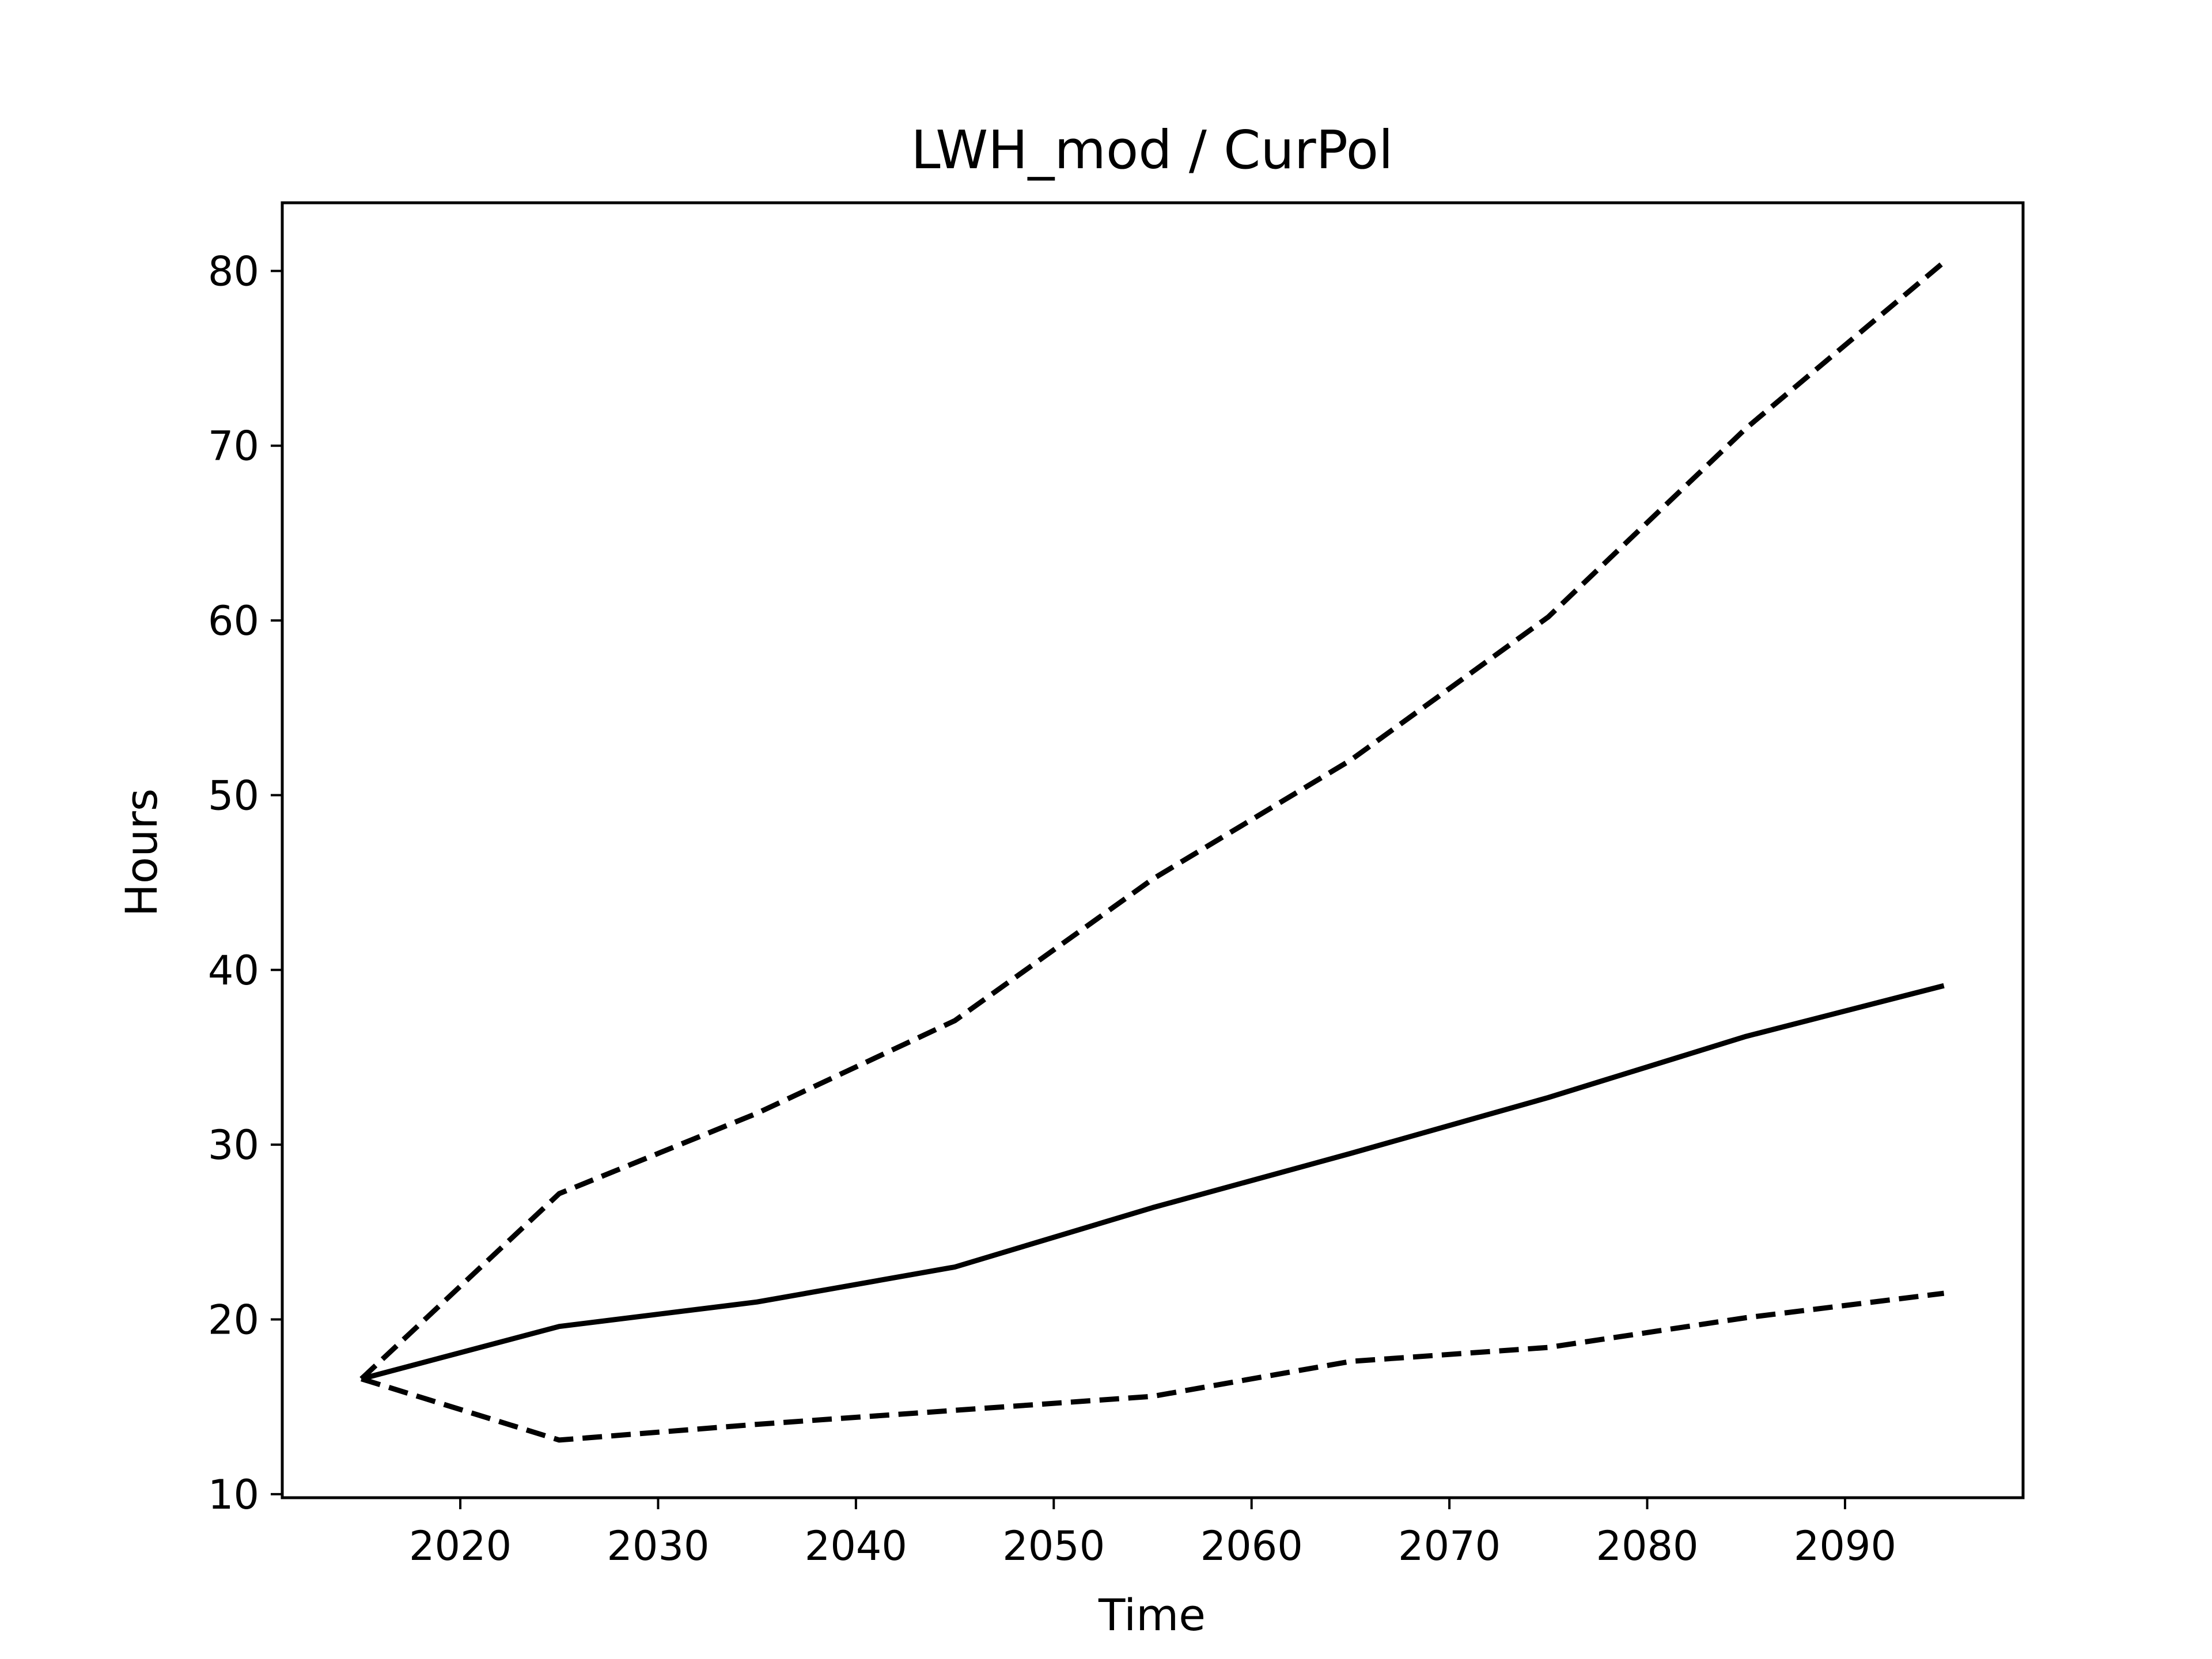  Describe the element at coordinates (1251, 1546) in the screenshot. I see `x-tick-label: 2060` at that location.